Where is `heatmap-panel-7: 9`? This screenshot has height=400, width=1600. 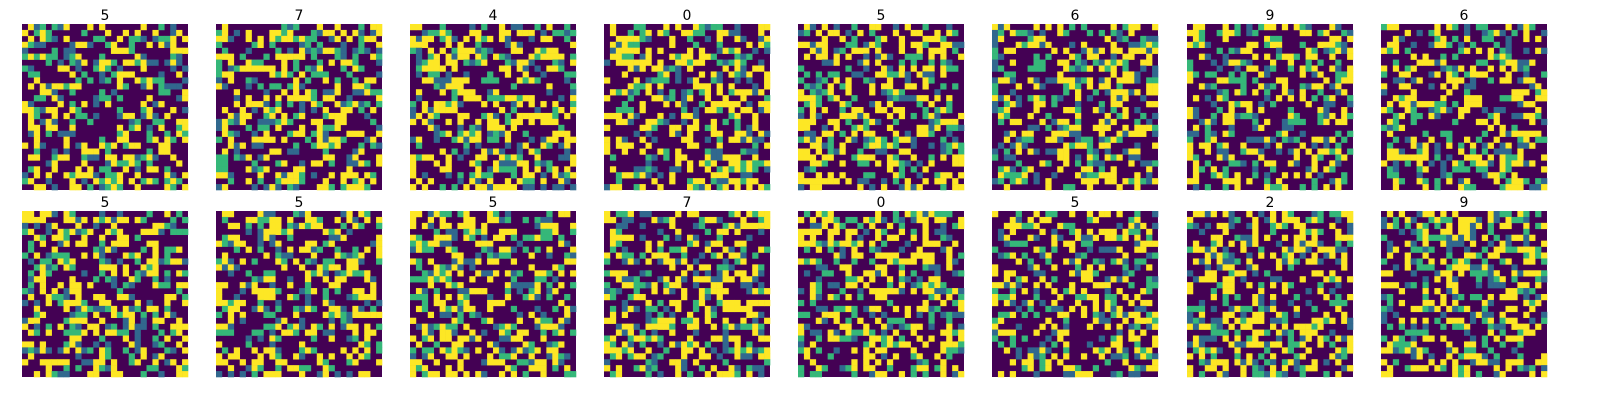
heatmap-panel-7: 9 is located at coordinates (1270, 99).